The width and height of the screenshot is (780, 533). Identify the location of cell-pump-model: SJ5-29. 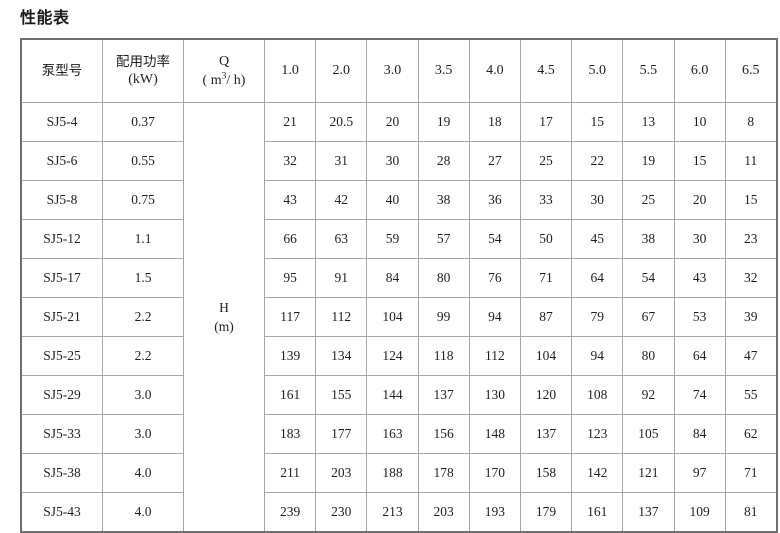
(61, 395).